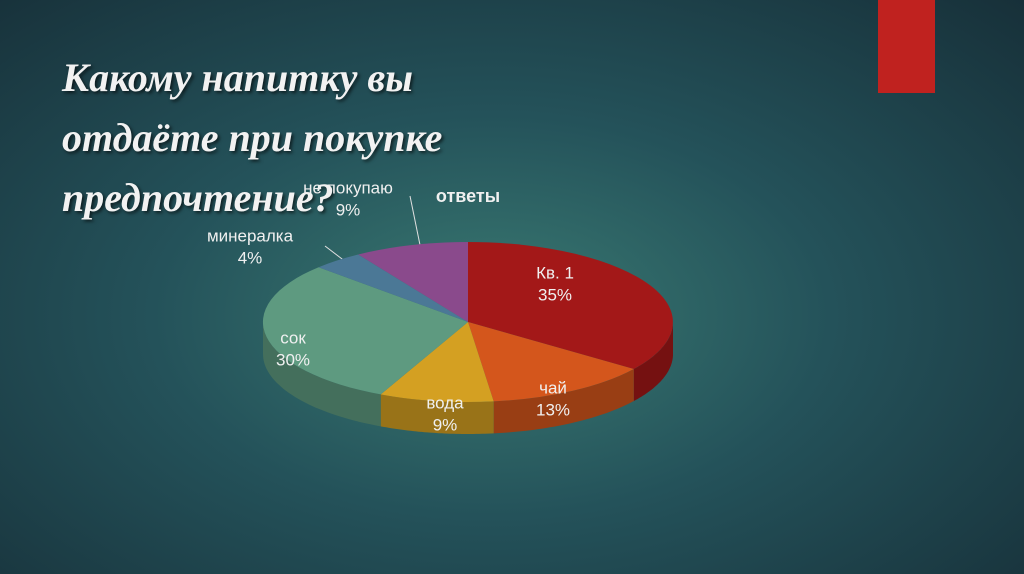 Image resolution: width=1024 pixels, height=574 pixels. Describe the element at coordinates (348, 187) in the screenshot. I see `slice-label: не покупаю` at that location.